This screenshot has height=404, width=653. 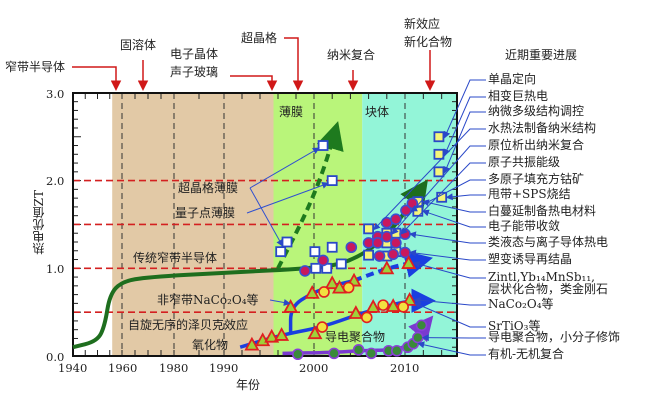 I want to click on recent-progress-item: 甩带+SPS烧结, so click(x=529, y=194).